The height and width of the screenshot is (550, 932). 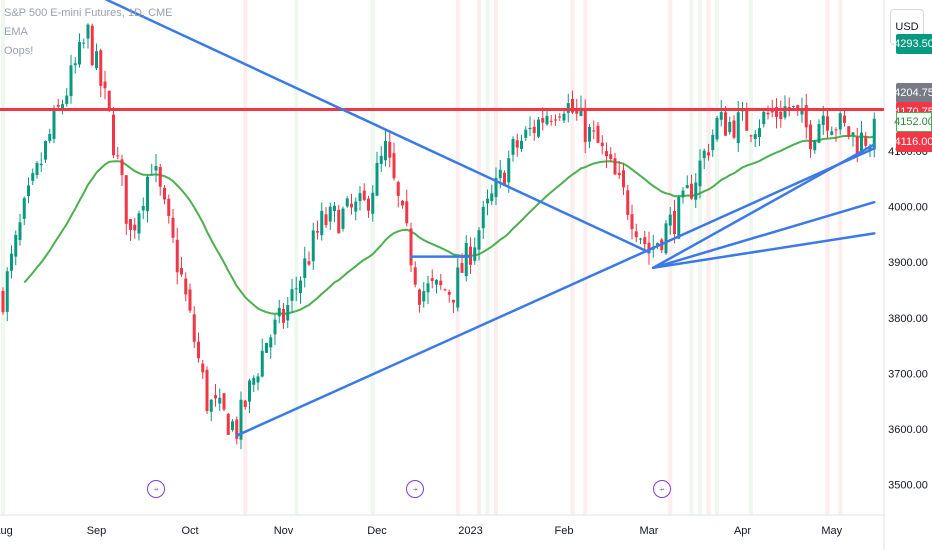 What do you see at coordinates (16, 32) in the screenshot?
I see `ema-indicator-label: EMA` at bounding box center [16, 32].